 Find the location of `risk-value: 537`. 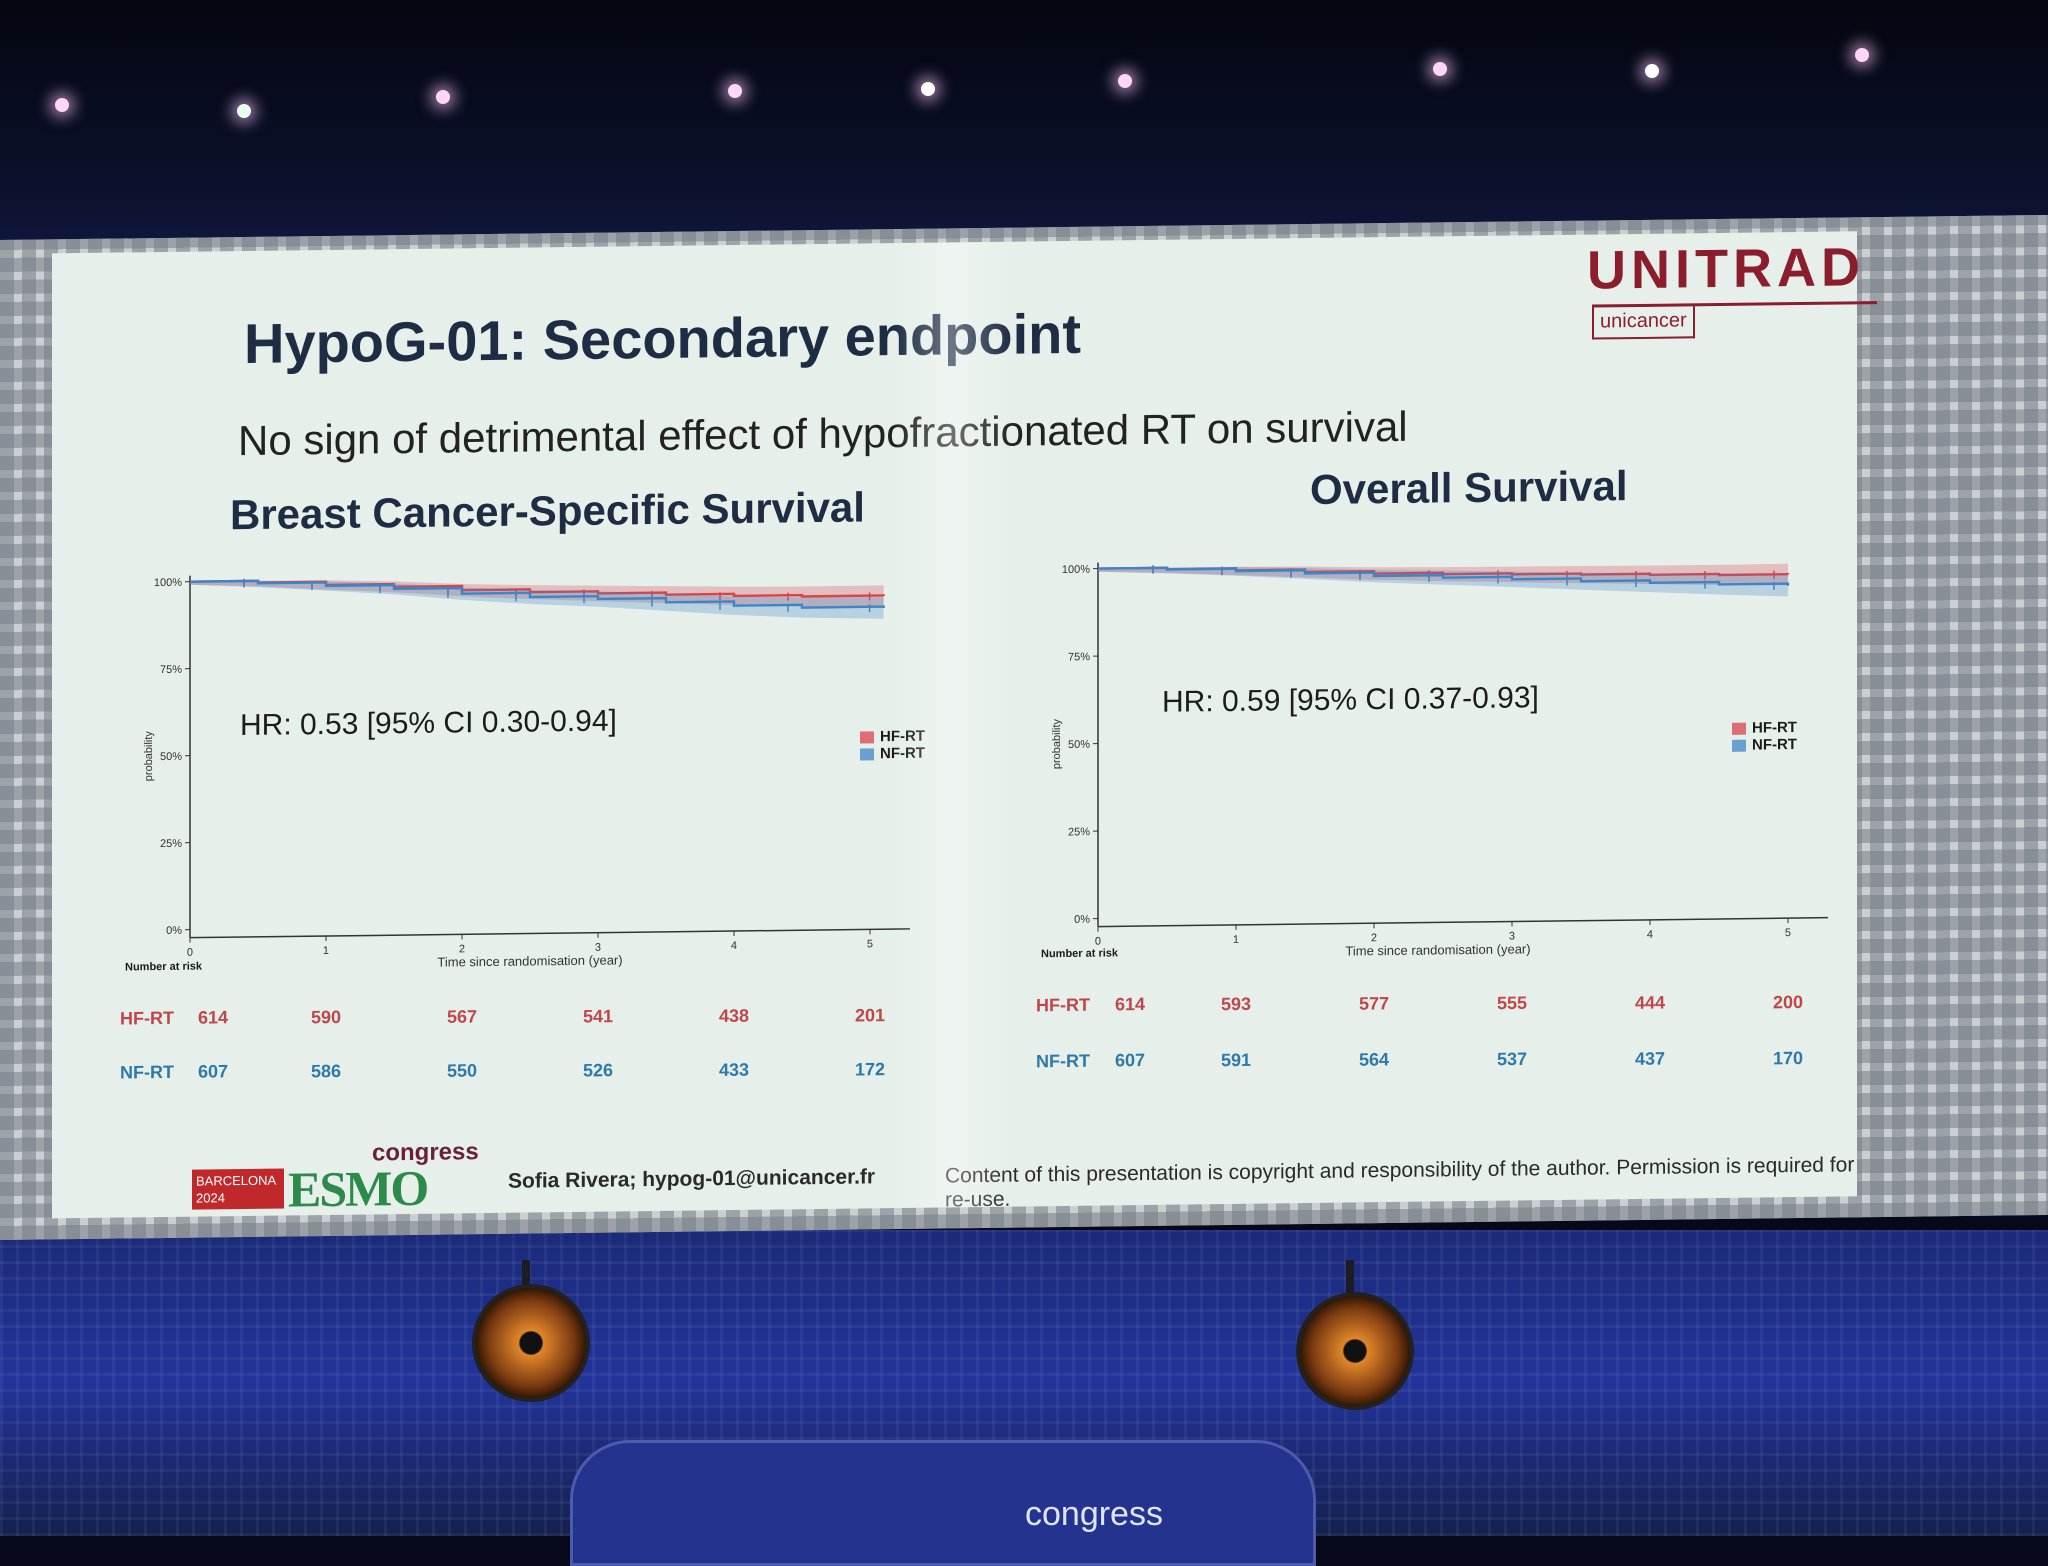

risk-value: 537 is located at coordinates (1512, 1059).